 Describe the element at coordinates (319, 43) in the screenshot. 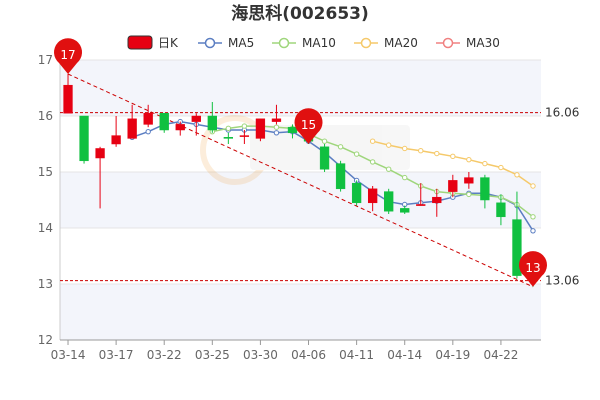

I see `legend-label: MA10` at that location.